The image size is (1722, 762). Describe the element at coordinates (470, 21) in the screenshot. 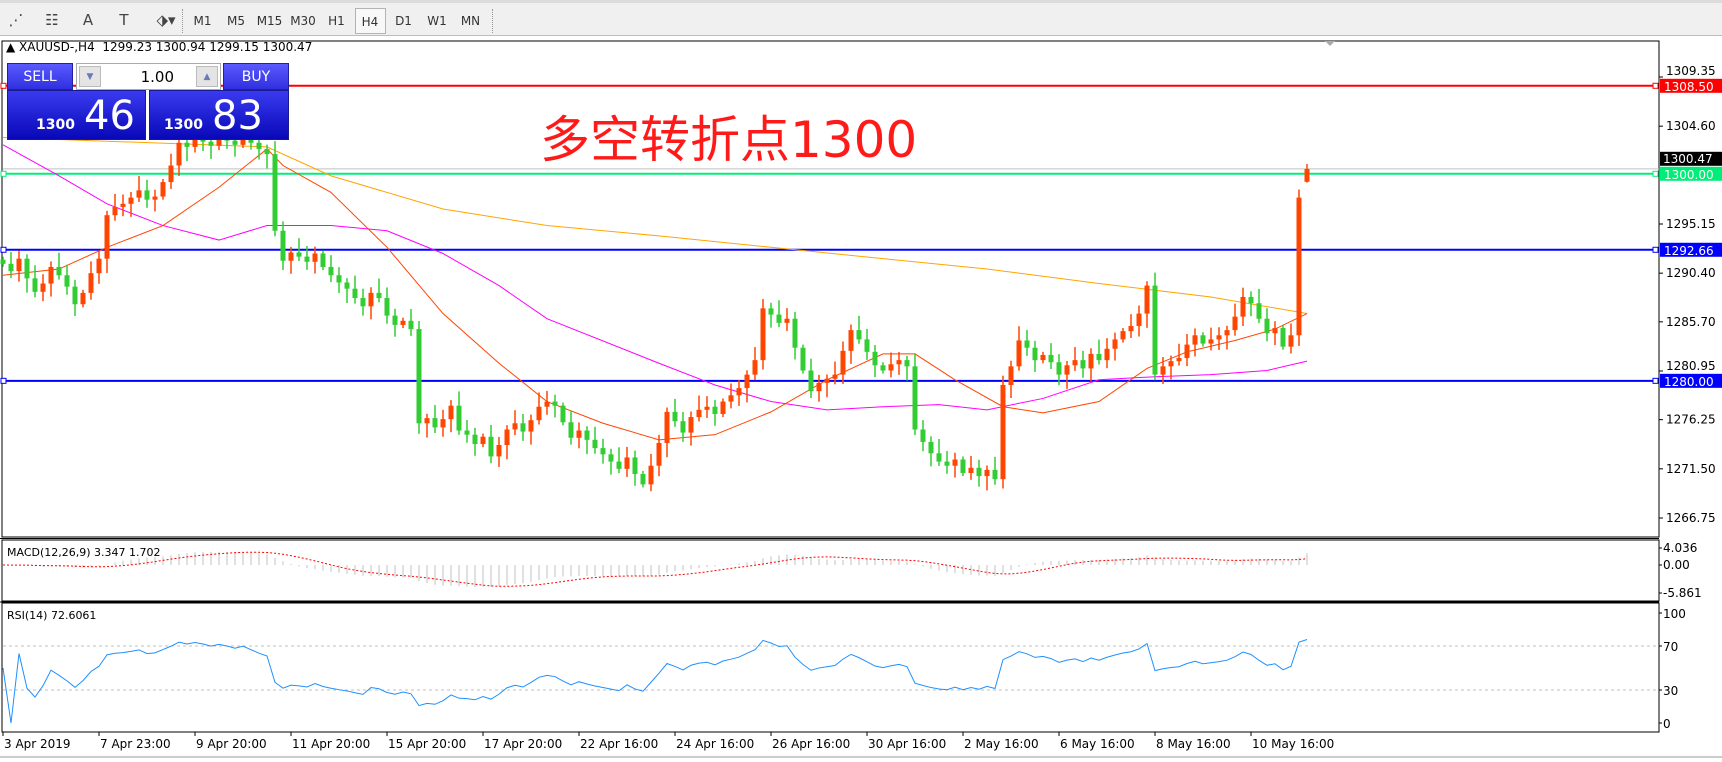

I see `timeframe-mn-button: MN` at that location.